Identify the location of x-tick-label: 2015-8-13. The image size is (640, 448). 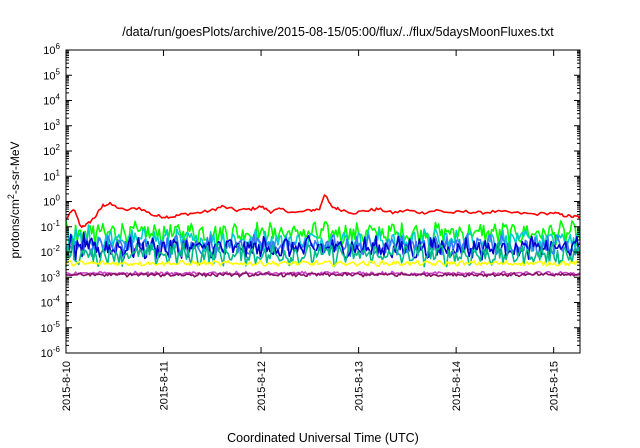
(360, 386).